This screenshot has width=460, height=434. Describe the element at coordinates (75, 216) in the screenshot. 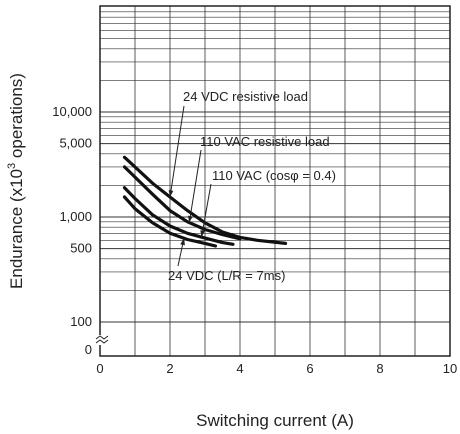

I see `y-tick-label: 1,000` at that location.